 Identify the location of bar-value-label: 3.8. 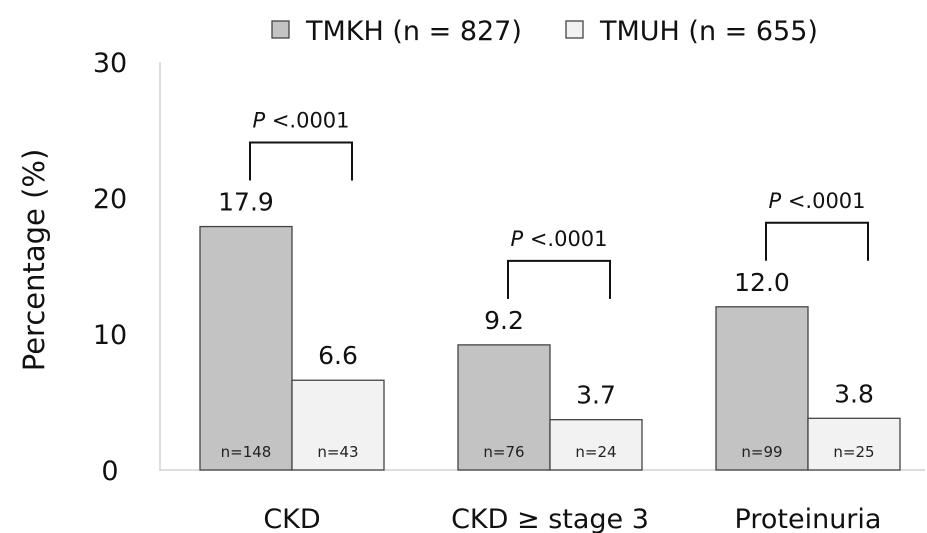
(854, 393).